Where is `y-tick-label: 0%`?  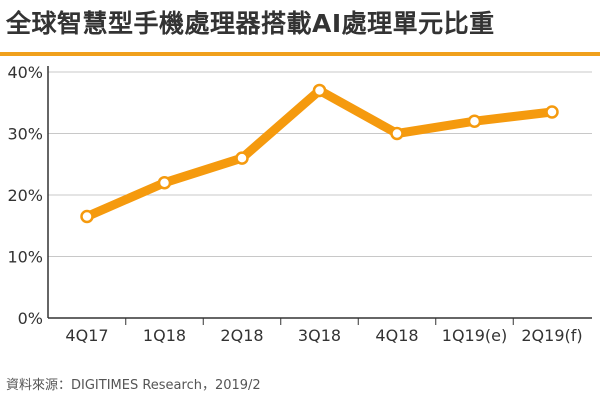
y-tick-label: 0% is located at coordinates (30, 318).